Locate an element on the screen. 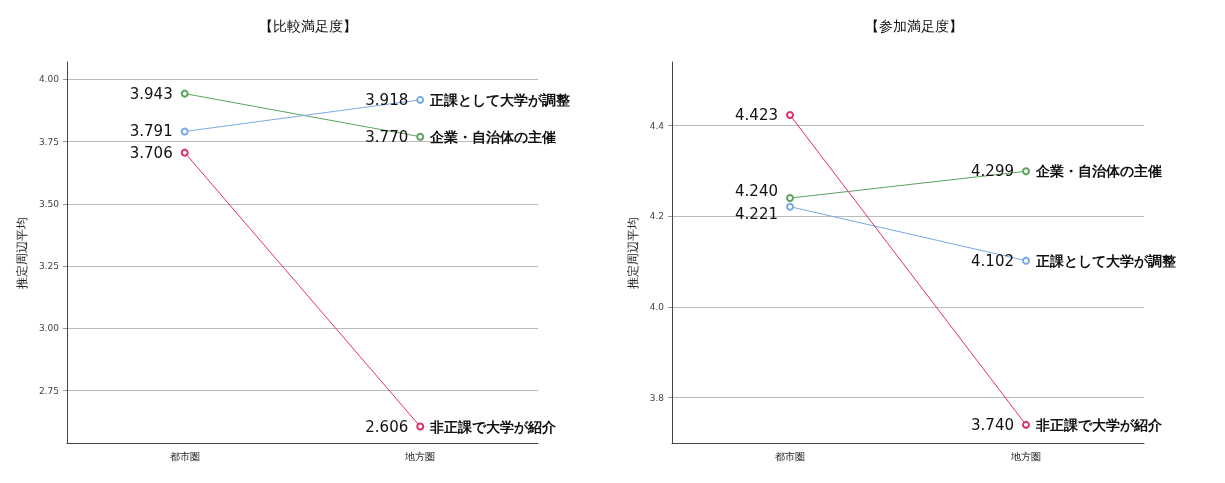  data-label: 4.221 is located at coordinates (756, 213).